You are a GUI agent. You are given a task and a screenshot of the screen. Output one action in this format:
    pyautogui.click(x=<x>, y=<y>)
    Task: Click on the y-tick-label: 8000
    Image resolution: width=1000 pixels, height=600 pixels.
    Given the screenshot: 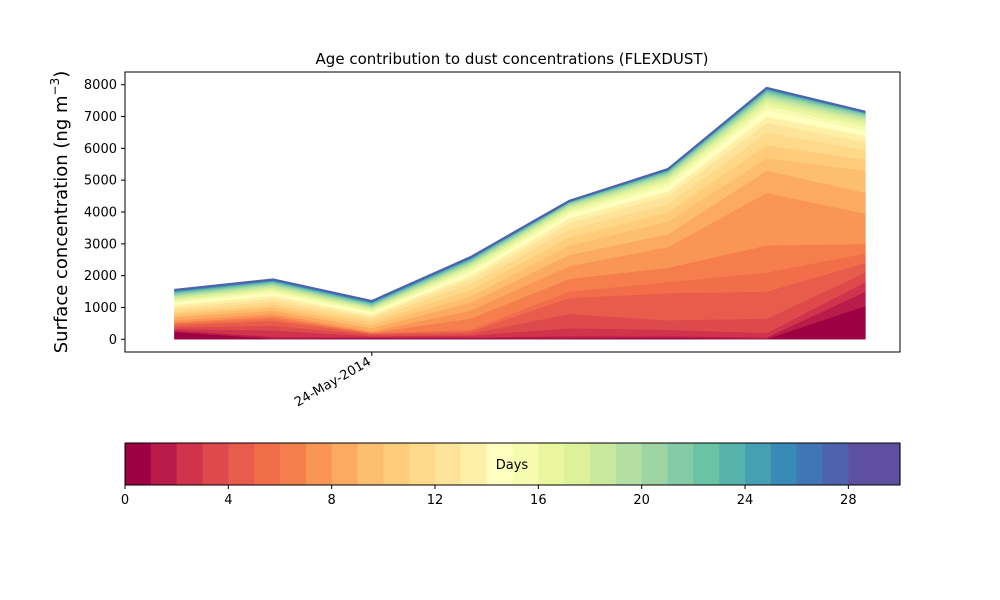 What is the action you would take?
    pyautogui.click(x=100, y=85)
    